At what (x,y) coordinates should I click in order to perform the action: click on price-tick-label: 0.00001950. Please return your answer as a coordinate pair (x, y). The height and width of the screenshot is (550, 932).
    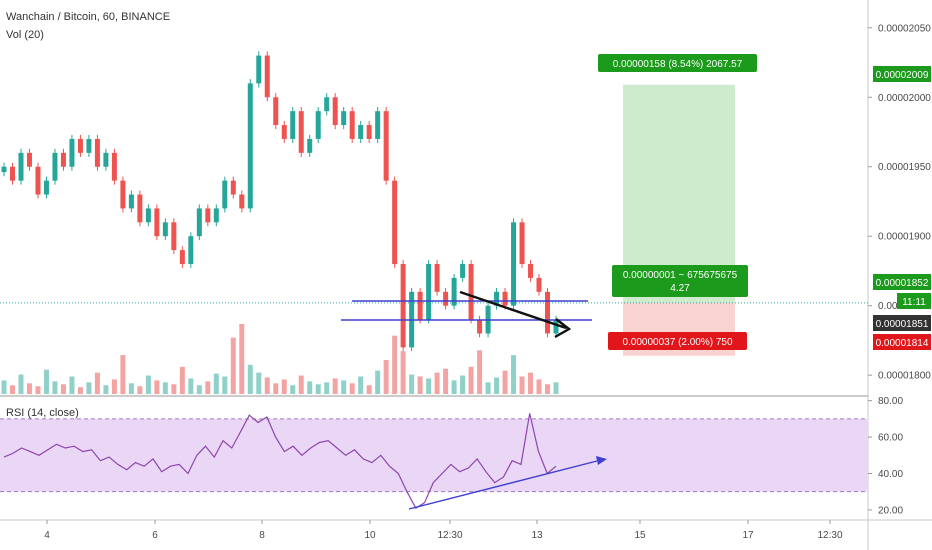
    Looking at the image, I should click on (904, 167).